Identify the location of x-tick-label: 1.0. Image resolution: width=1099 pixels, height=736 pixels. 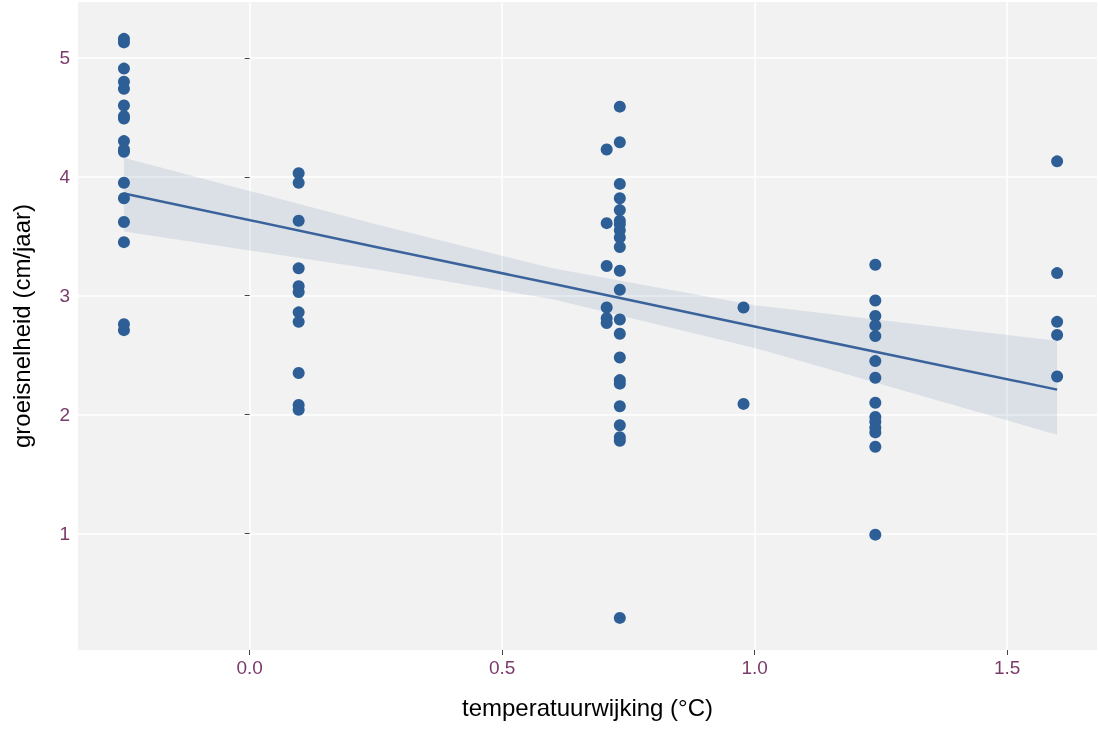
(754, 667).